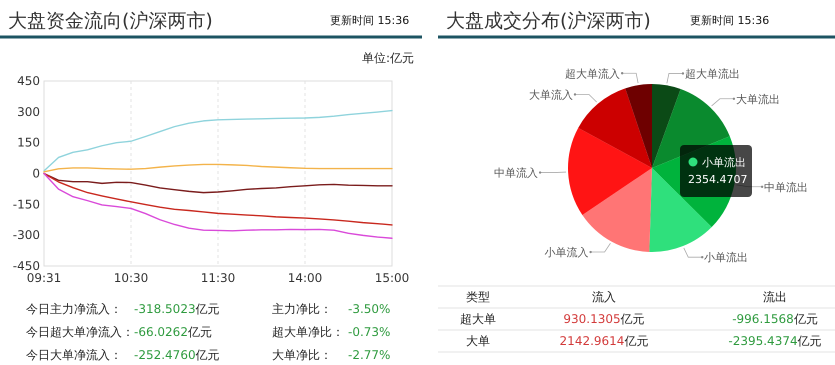 The image size is (835, 365). I want to click on text: 超大单, so click(478, 319).